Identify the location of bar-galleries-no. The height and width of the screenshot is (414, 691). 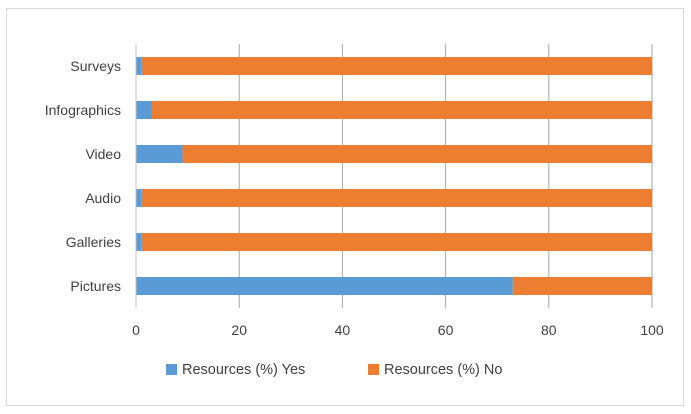
(396, 242).